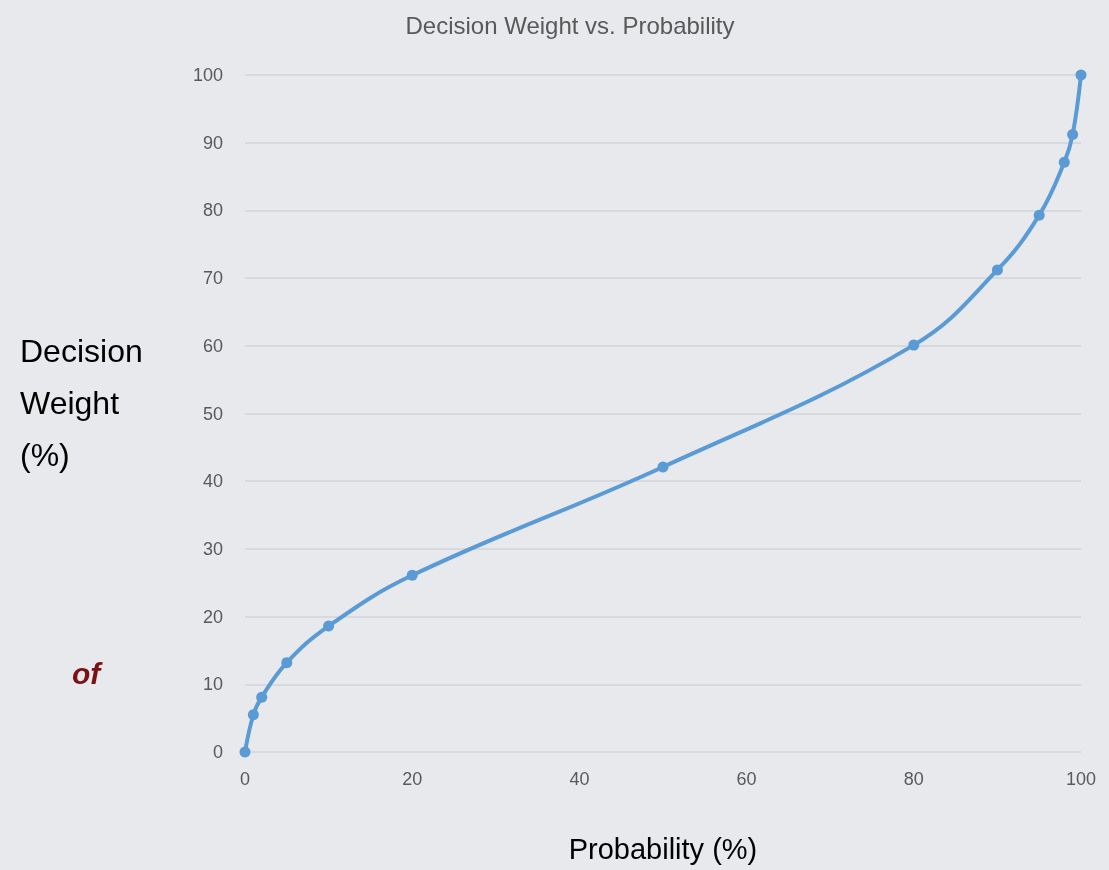 The image size is (1109, 870). What do you see at coordinates (212, 142) in the screenshot?
I see `y-tick-label: 90` at bounding box center [212, 142].